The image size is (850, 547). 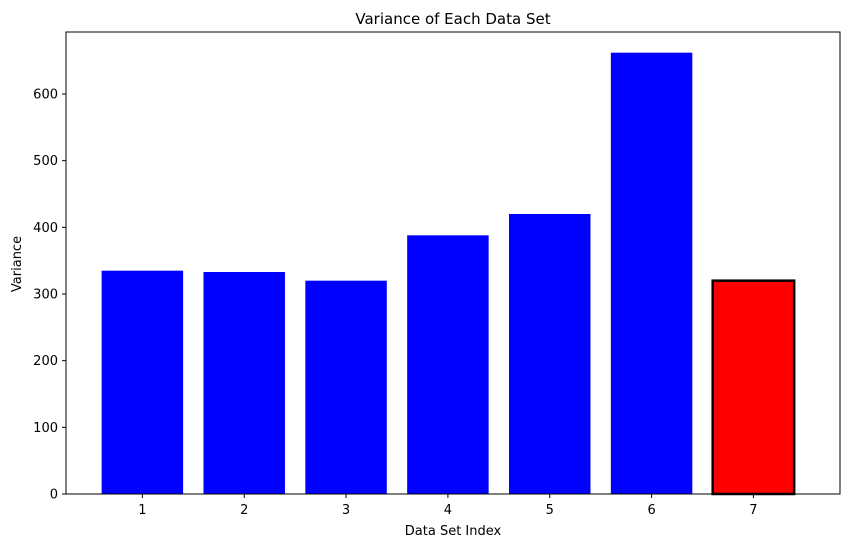 I want to click on chart-title: Variance of Each Data Set, so click(x=452, y=19).